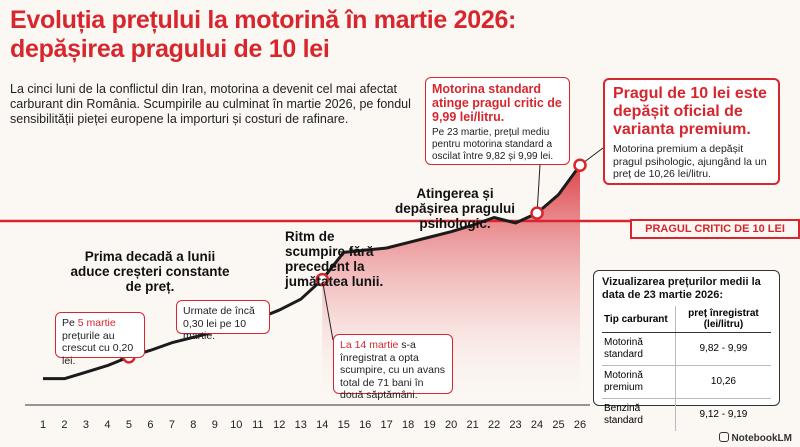  I want to click on x-tick-label: 9, so click(215, 425).